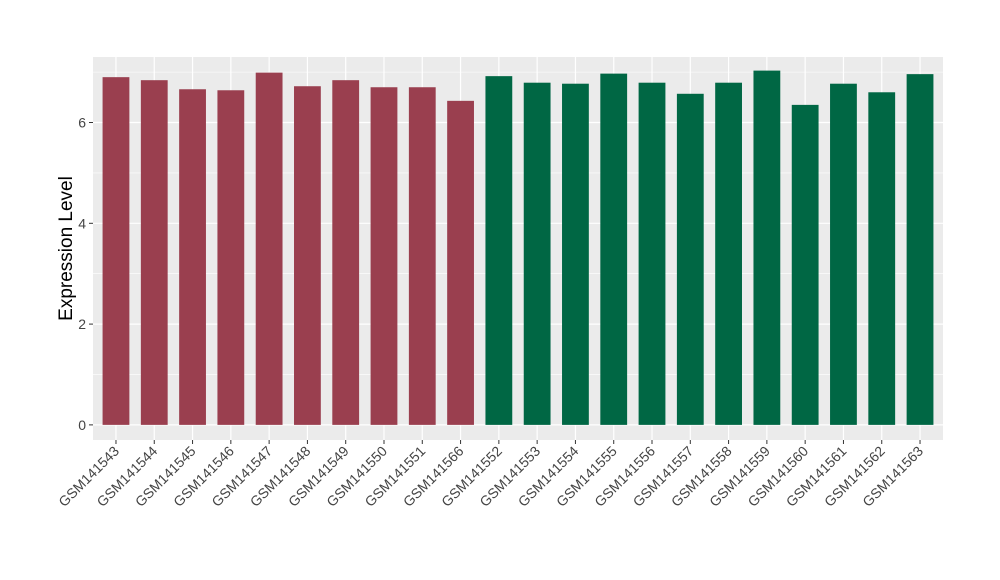  Describe the element at coordinates (192, 257) in the screenshot. I see `bar-gsm141545` at that location.